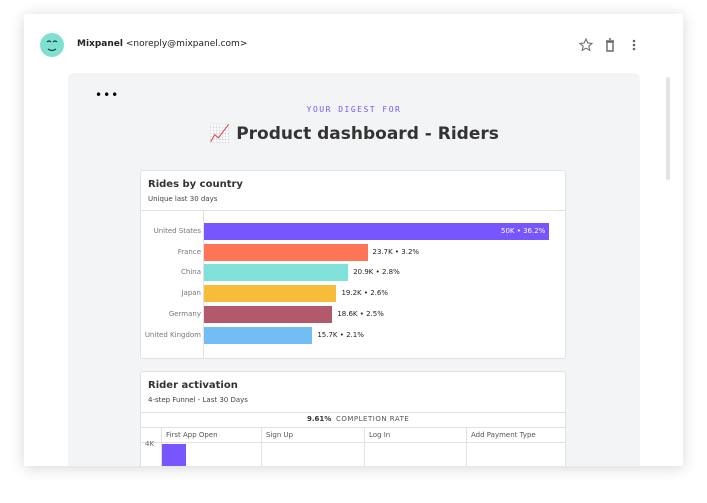 The height and width of the screenshot is (503, 707). I want to click on axis-line, so click(203, 284).